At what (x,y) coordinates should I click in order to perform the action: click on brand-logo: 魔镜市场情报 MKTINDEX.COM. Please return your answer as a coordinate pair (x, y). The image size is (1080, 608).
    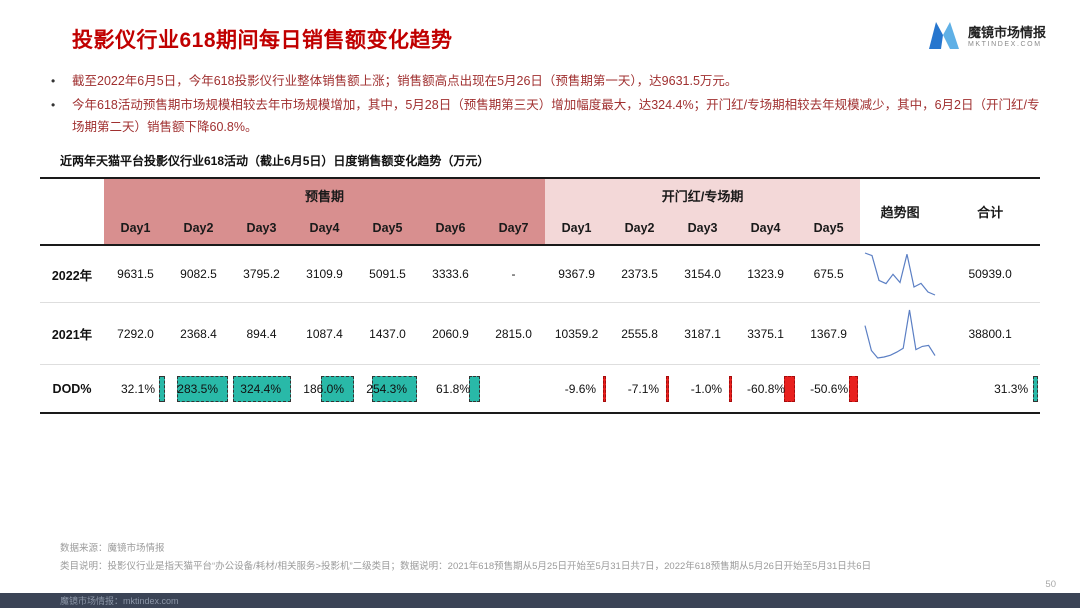
    Looking at the image, I should click on (986, 37).